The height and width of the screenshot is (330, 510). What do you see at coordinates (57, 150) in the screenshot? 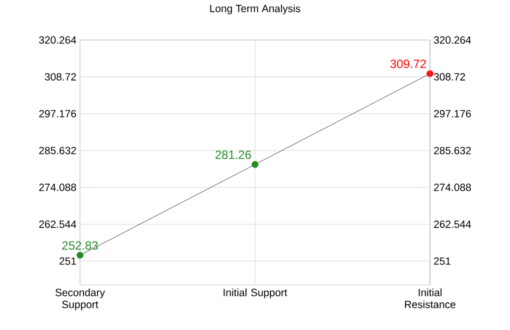
I see `y-tick-label: 285.632` at bounding box center [57, 150].